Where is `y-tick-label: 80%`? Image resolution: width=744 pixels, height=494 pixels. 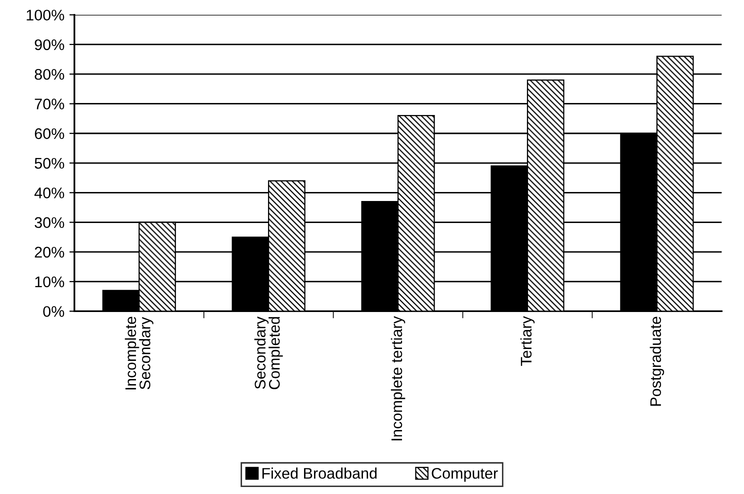
y-tick-label: 80% is located at coordinates (49, 74).